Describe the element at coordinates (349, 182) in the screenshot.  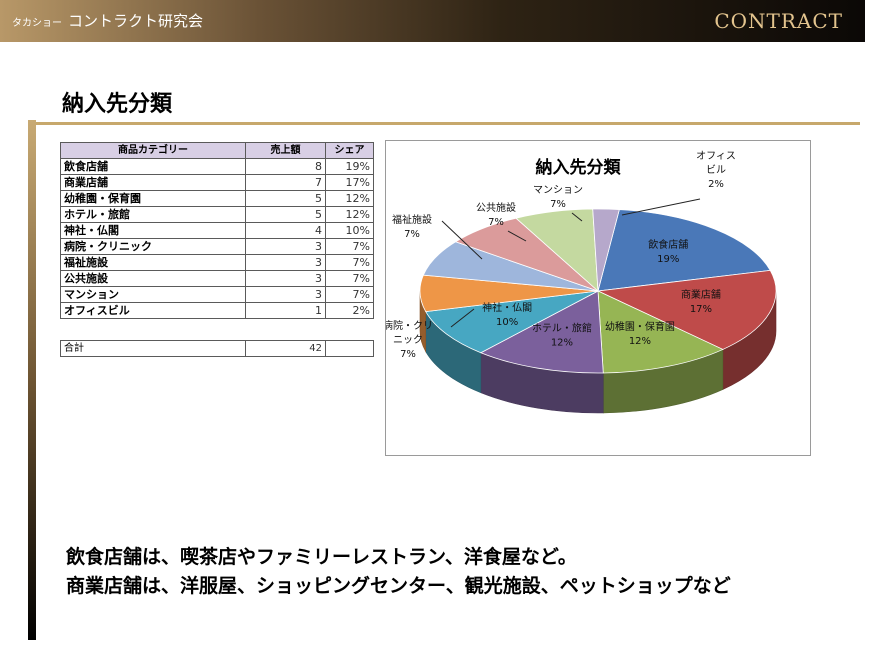
I see `row-share: 17%` at that location.